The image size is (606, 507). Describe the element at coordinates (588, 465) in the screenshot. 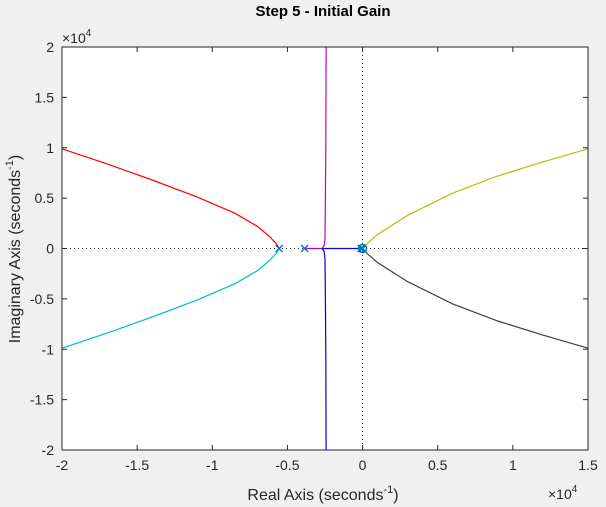

I see `x-tick-label: 1.5` at that location.